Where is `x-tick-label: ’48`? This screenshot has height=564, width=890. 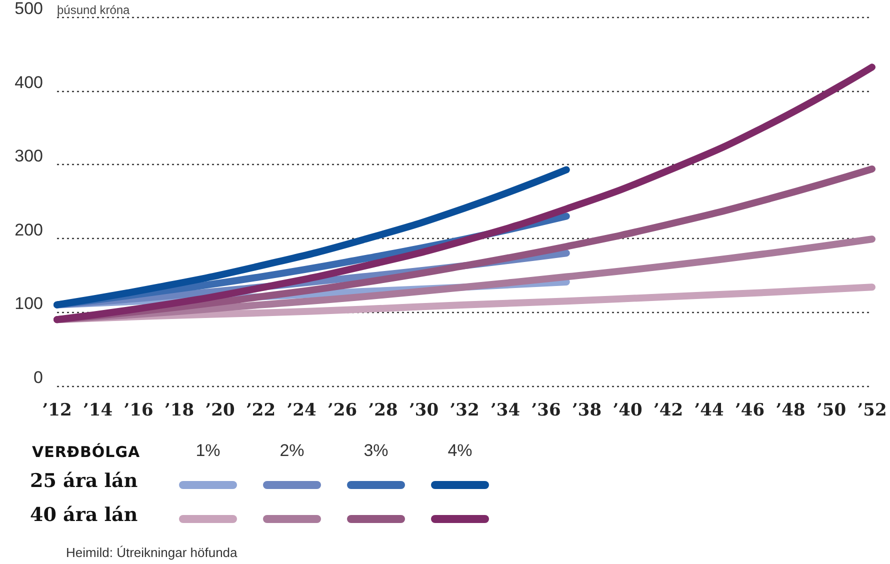
x-tick-label: ’48 is located at coordinates (791, 410).